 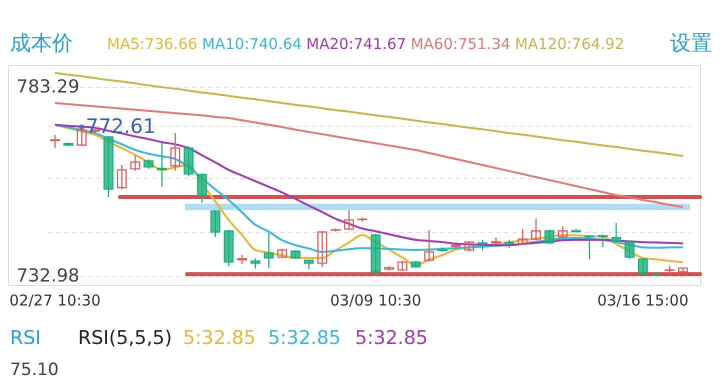 I want to click on x-tick-label: 03/09 10:30, so click(x=376, y=301).